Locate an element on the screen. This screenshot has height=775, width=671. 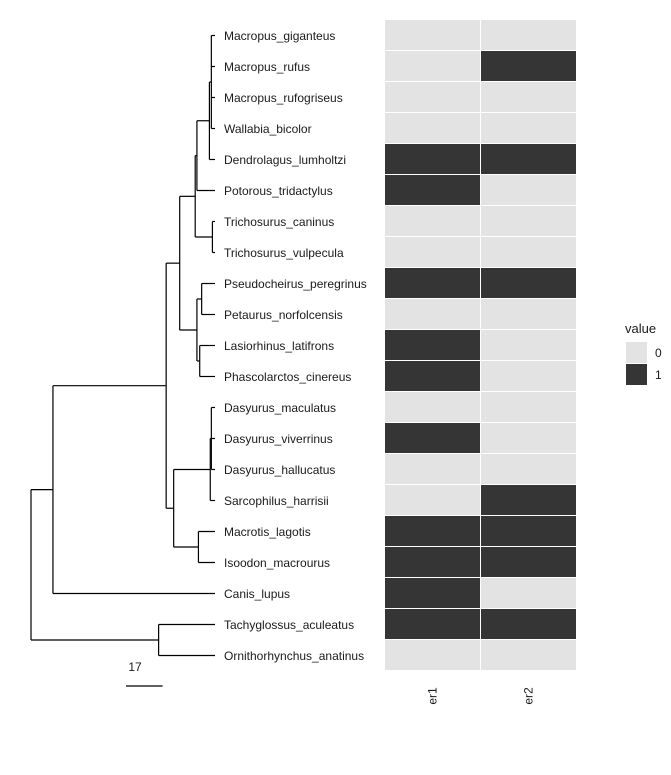
heatmap-cell-isoodon-macrourus-er2 is located at coordinates (528, 562).